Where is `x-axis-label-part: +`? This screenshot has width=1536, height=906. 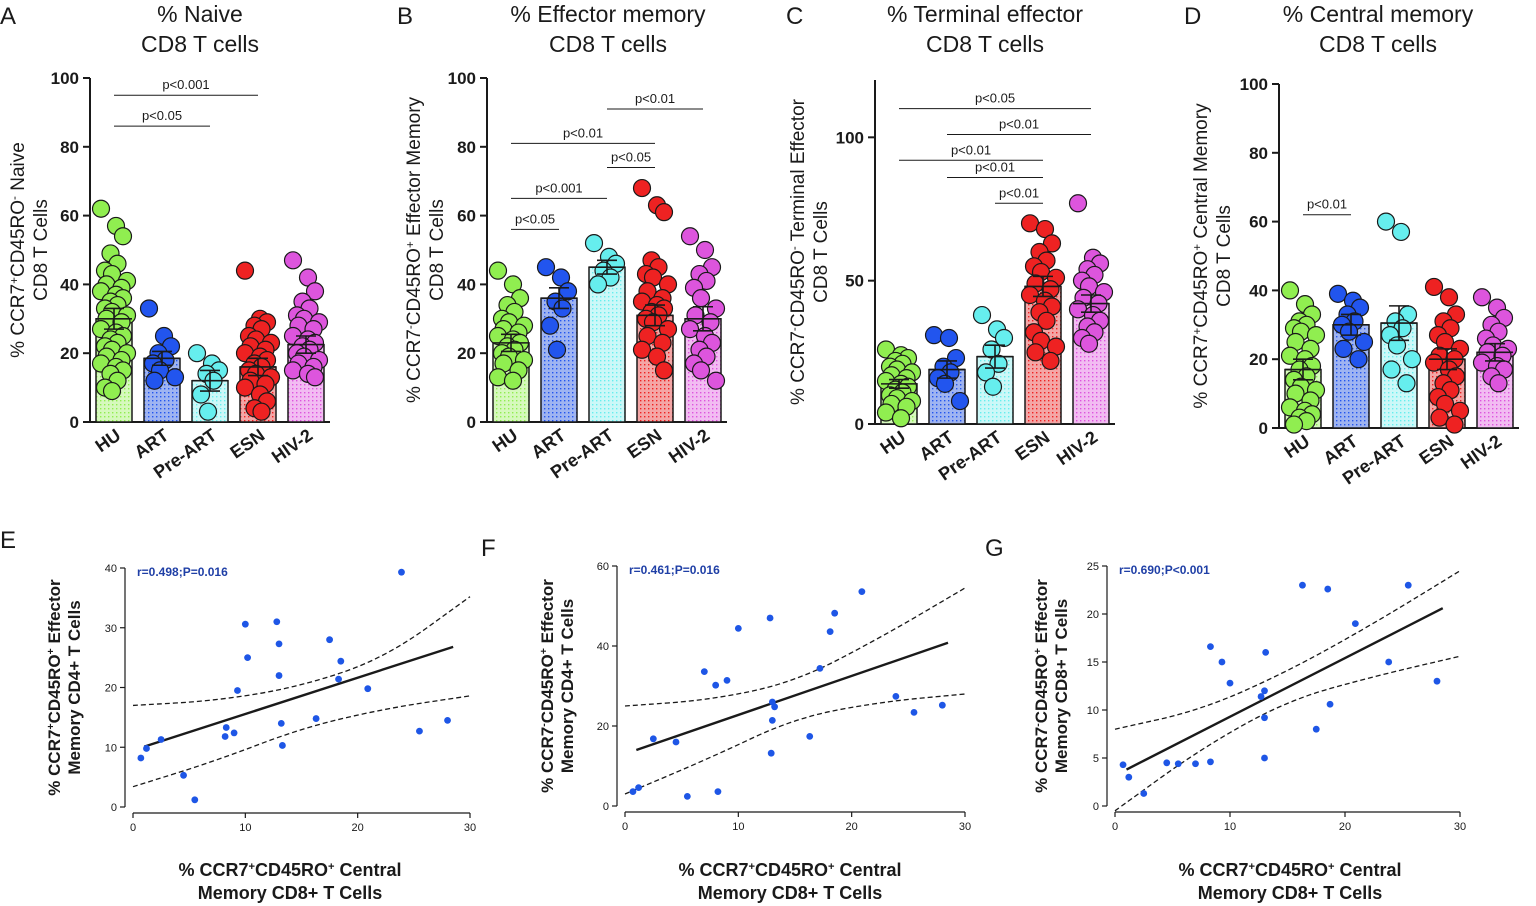 x-axis-label-part: + is located at coordinates (331, 867).